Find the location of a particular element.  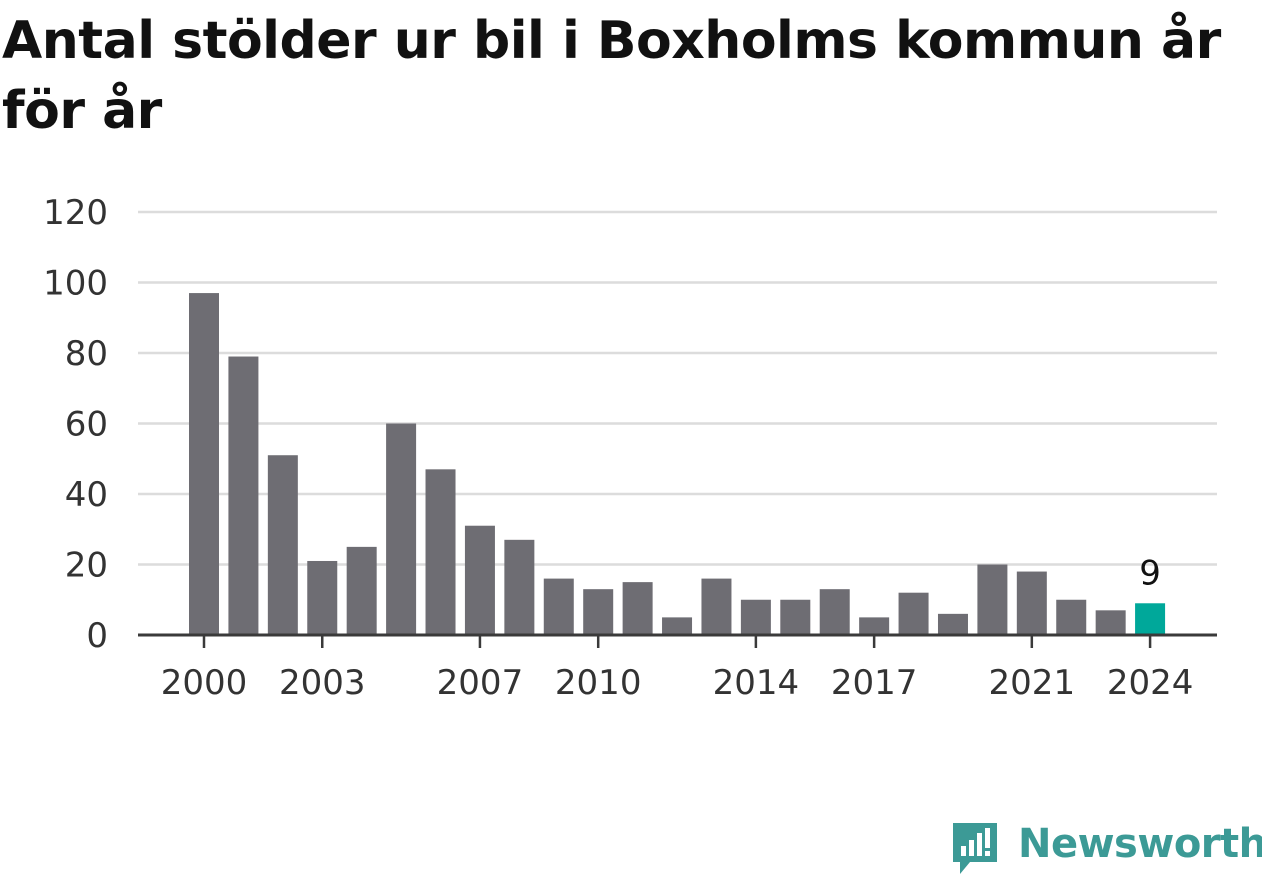

x-tick-label: 2017 is located at coordinates (874, 683).